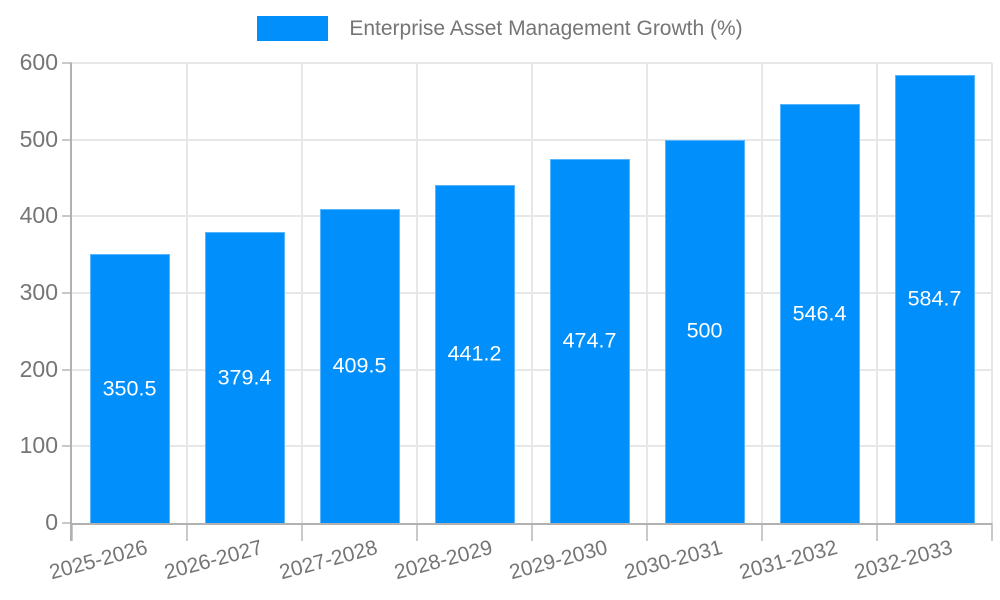 The image size is (1000, 600). I want to click on legend-label: Enterprise Asset Management Growth (%), so click(546, 28).